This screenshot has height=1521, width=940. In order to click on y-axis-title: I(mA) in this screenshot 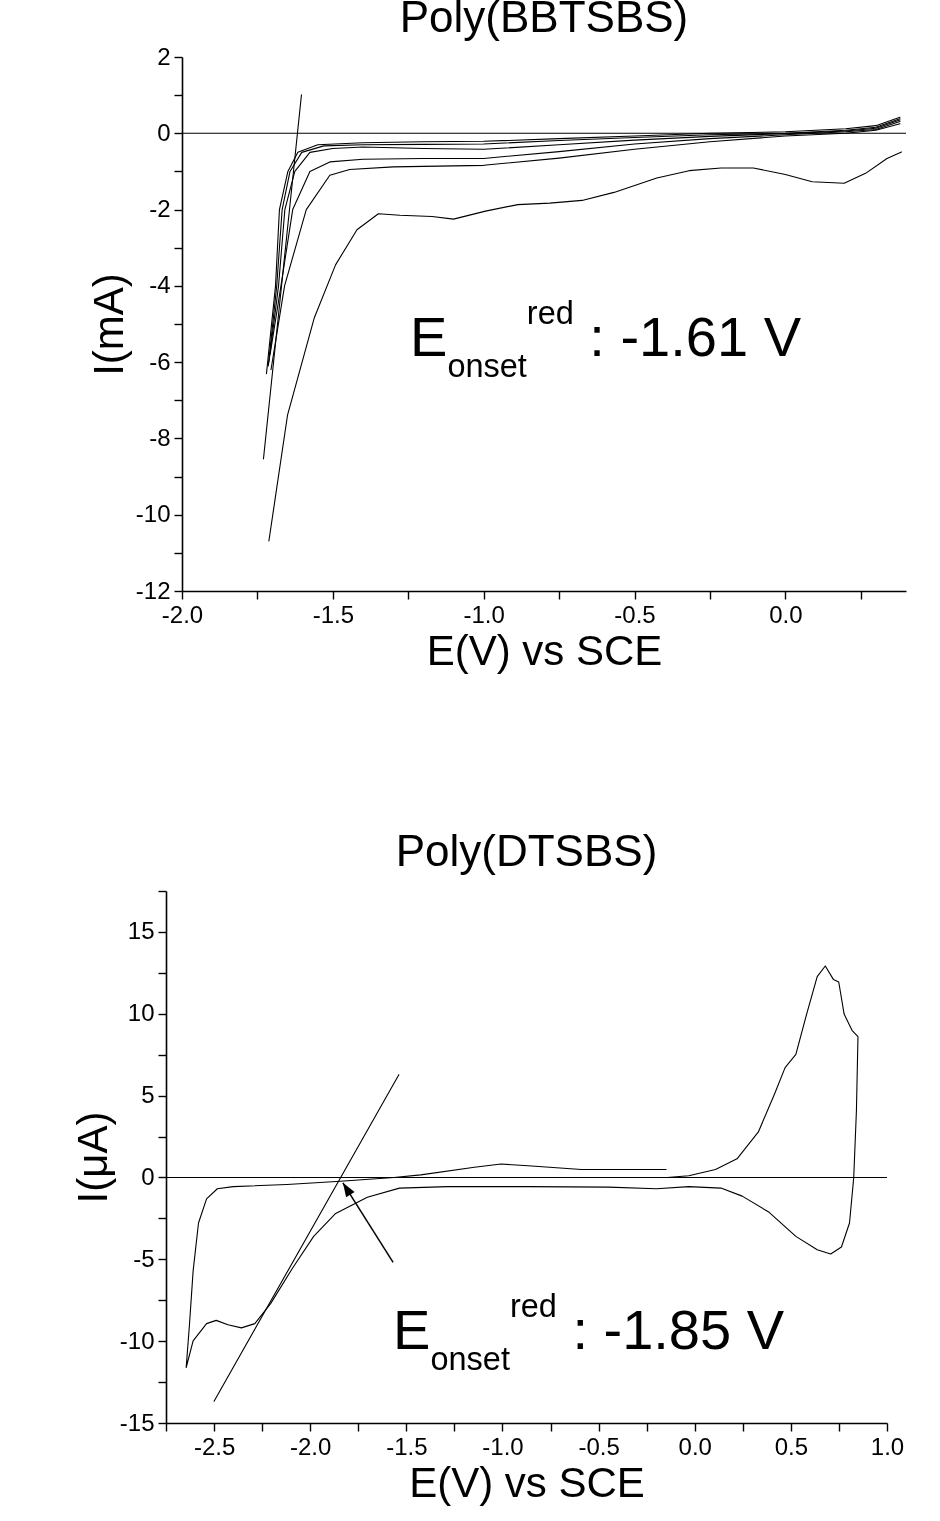, I will do `click(108, 324)`.